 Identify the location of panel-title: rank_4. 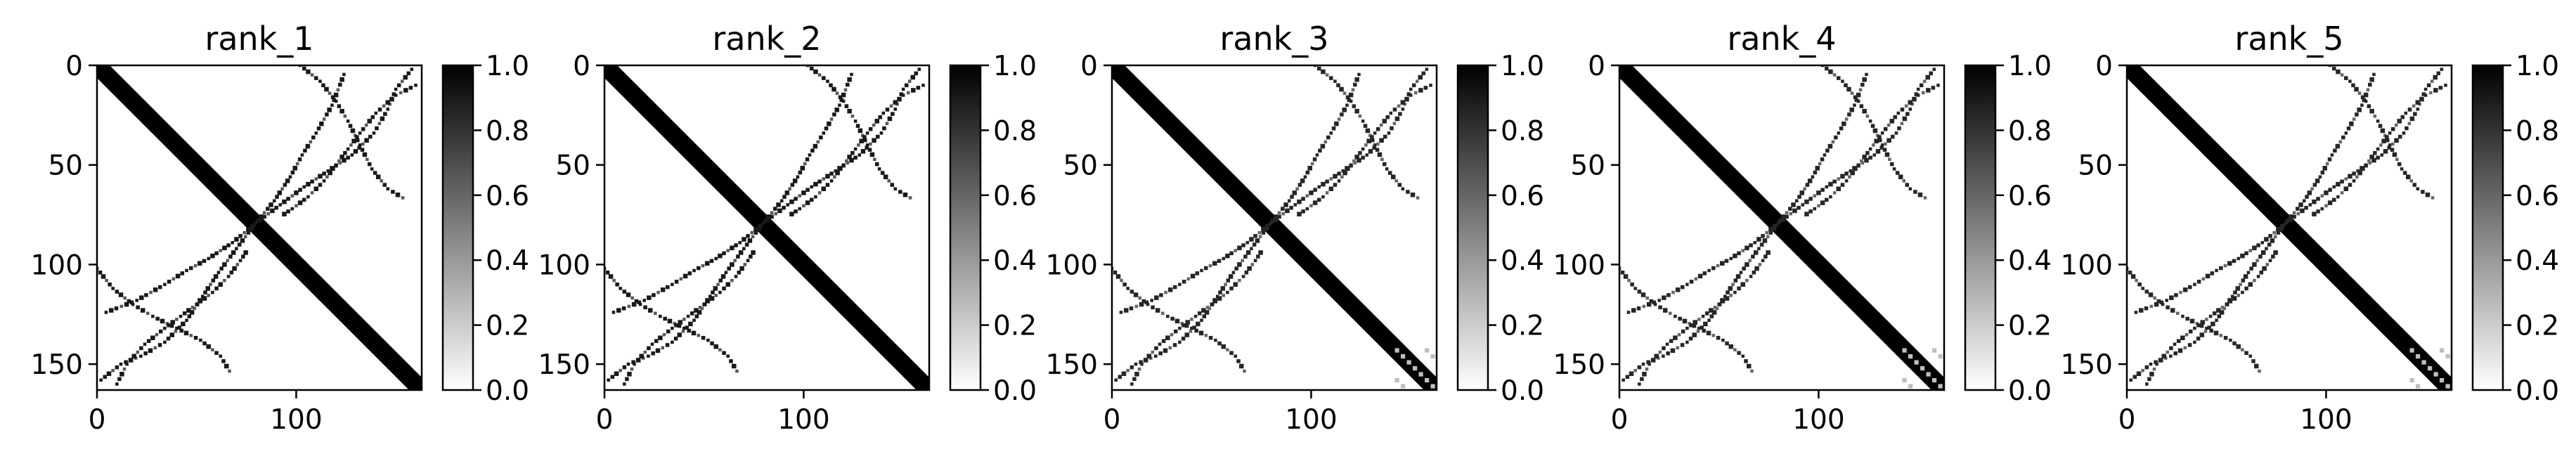
(1781, 39).